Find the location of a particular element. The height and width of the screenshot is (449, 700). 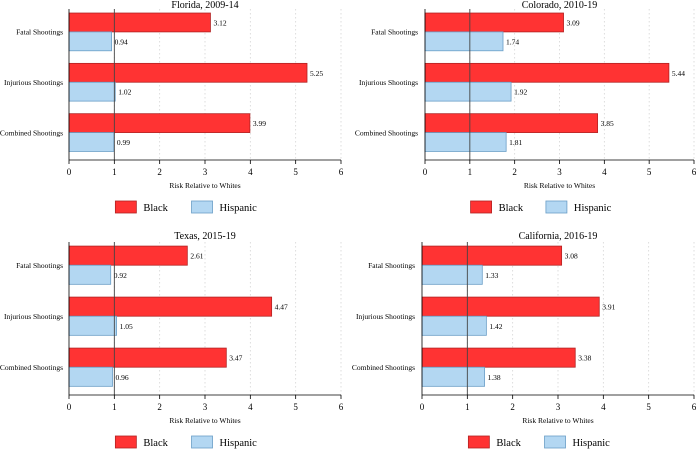

data-label: 3.38 is located at coordinates (584, 358).